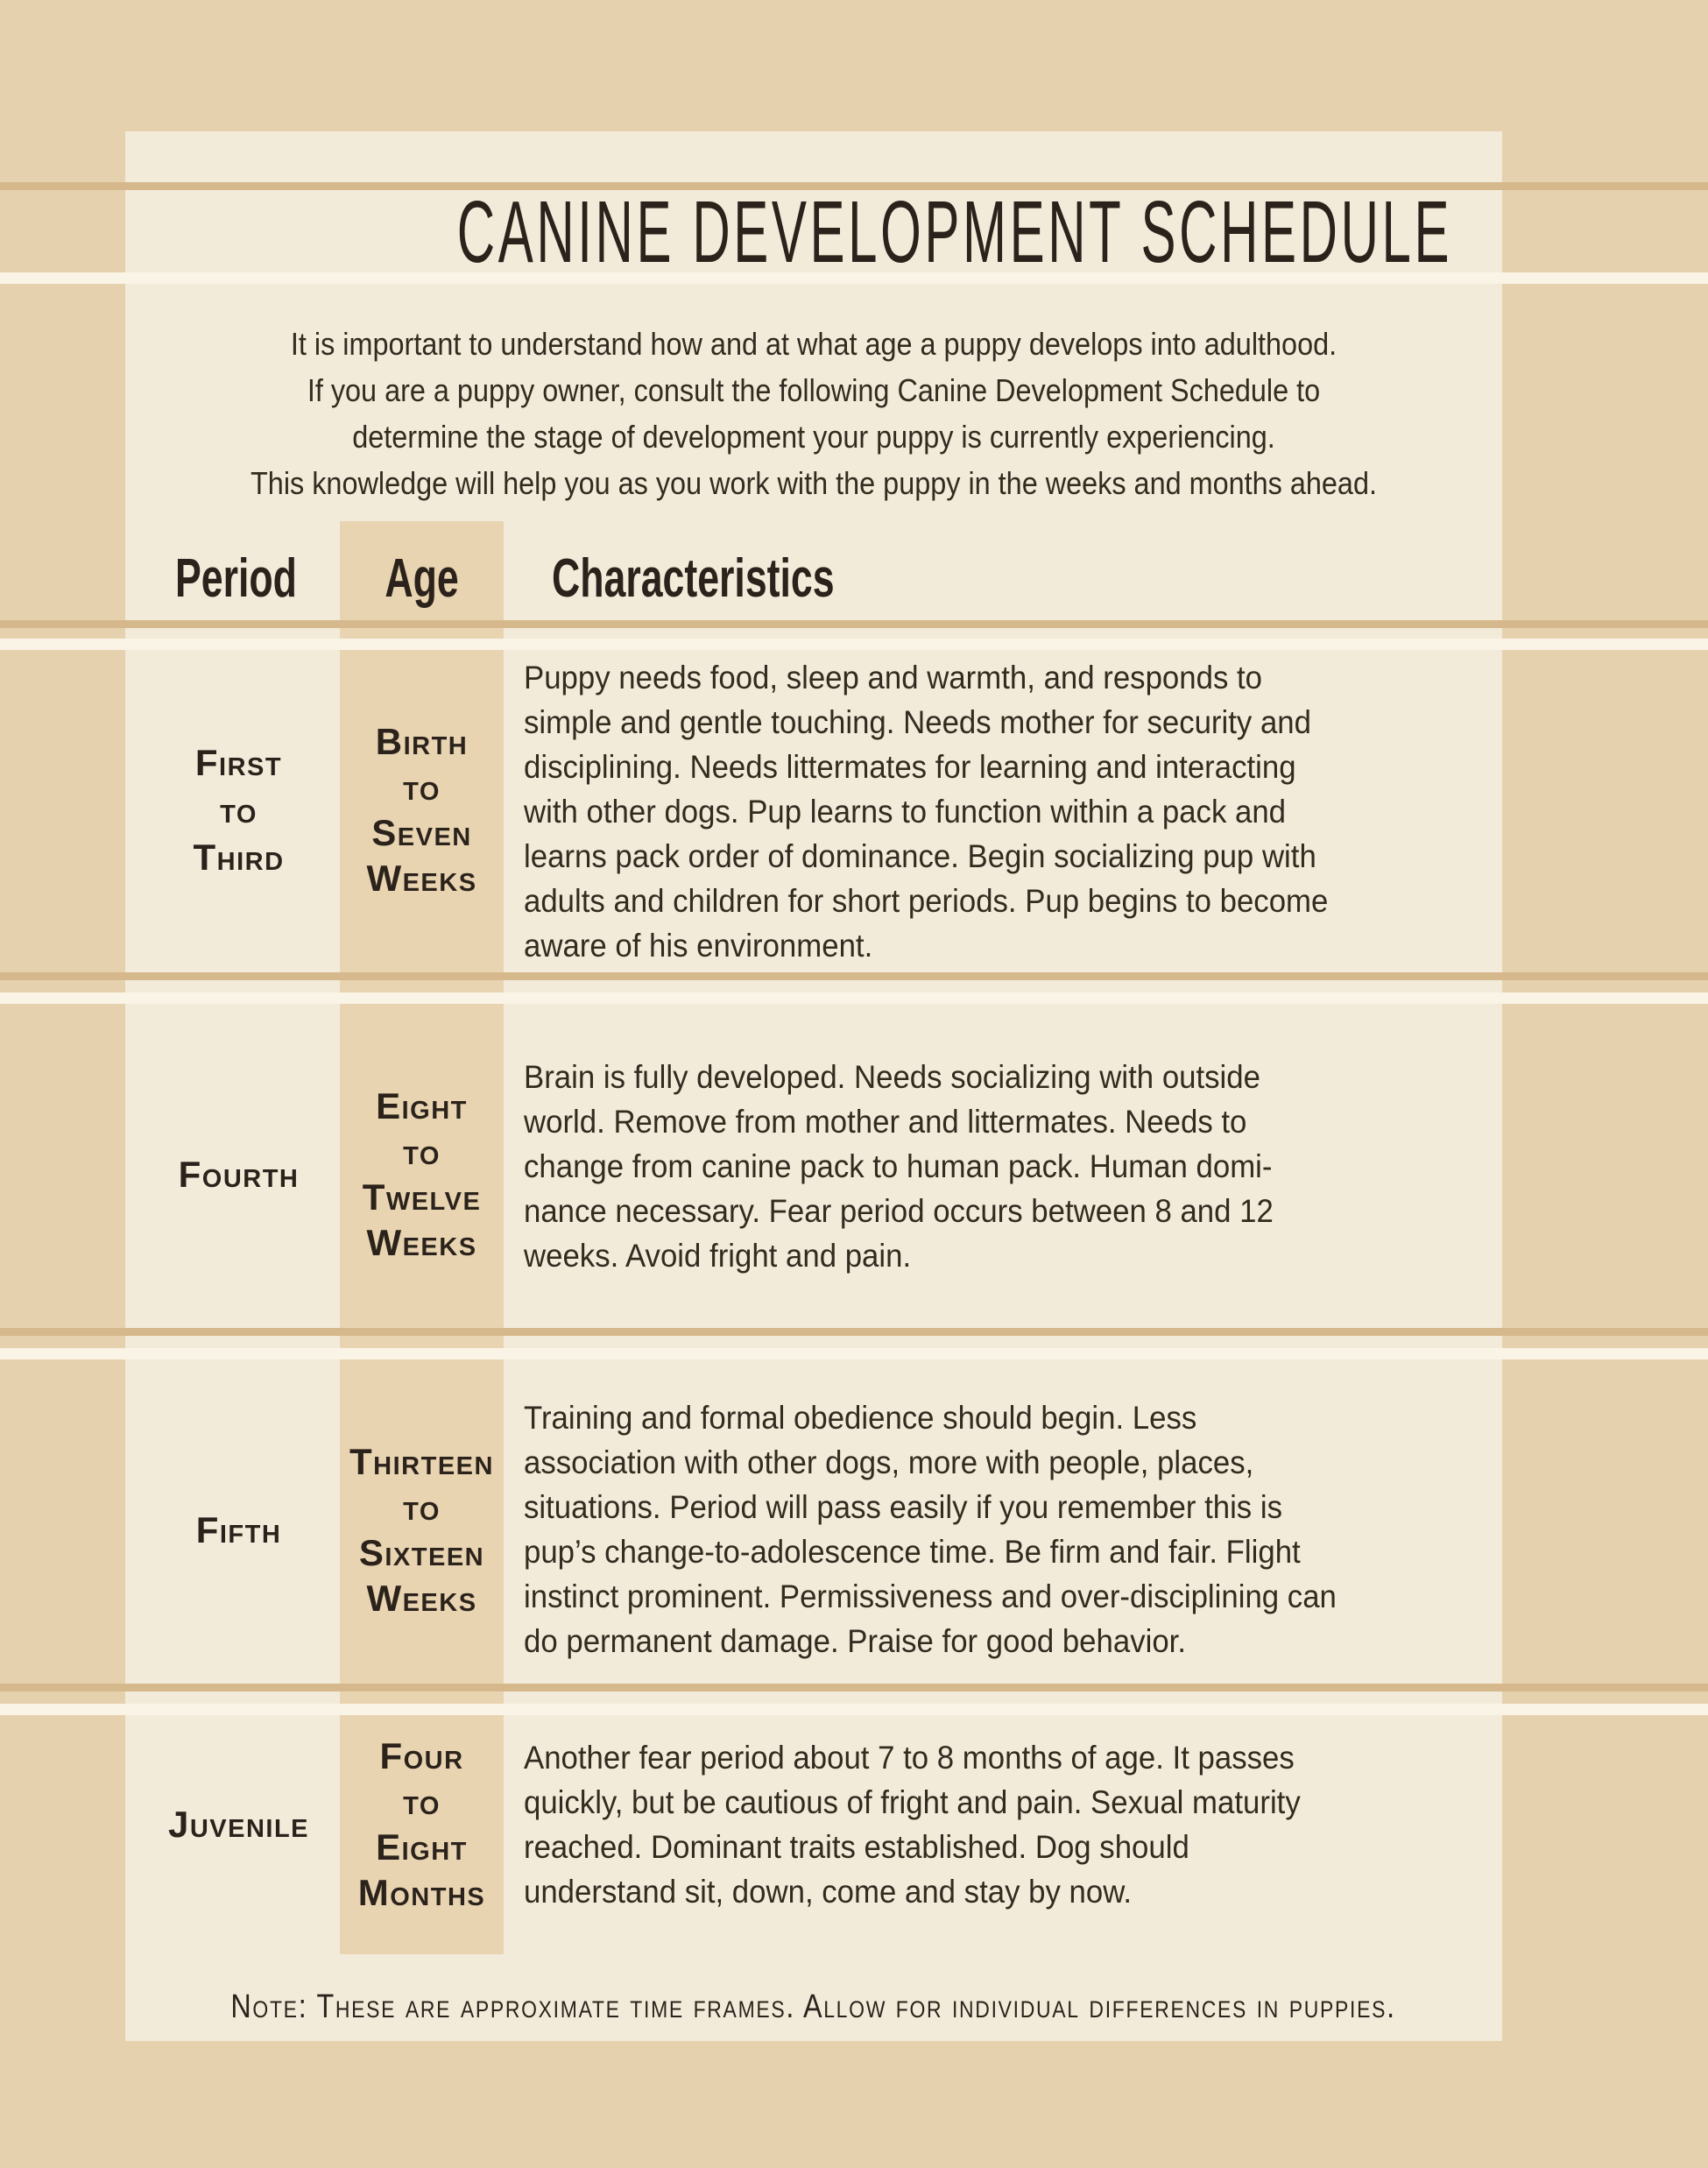  I want to click on text-line: Thirteen, so click(421, 1461).